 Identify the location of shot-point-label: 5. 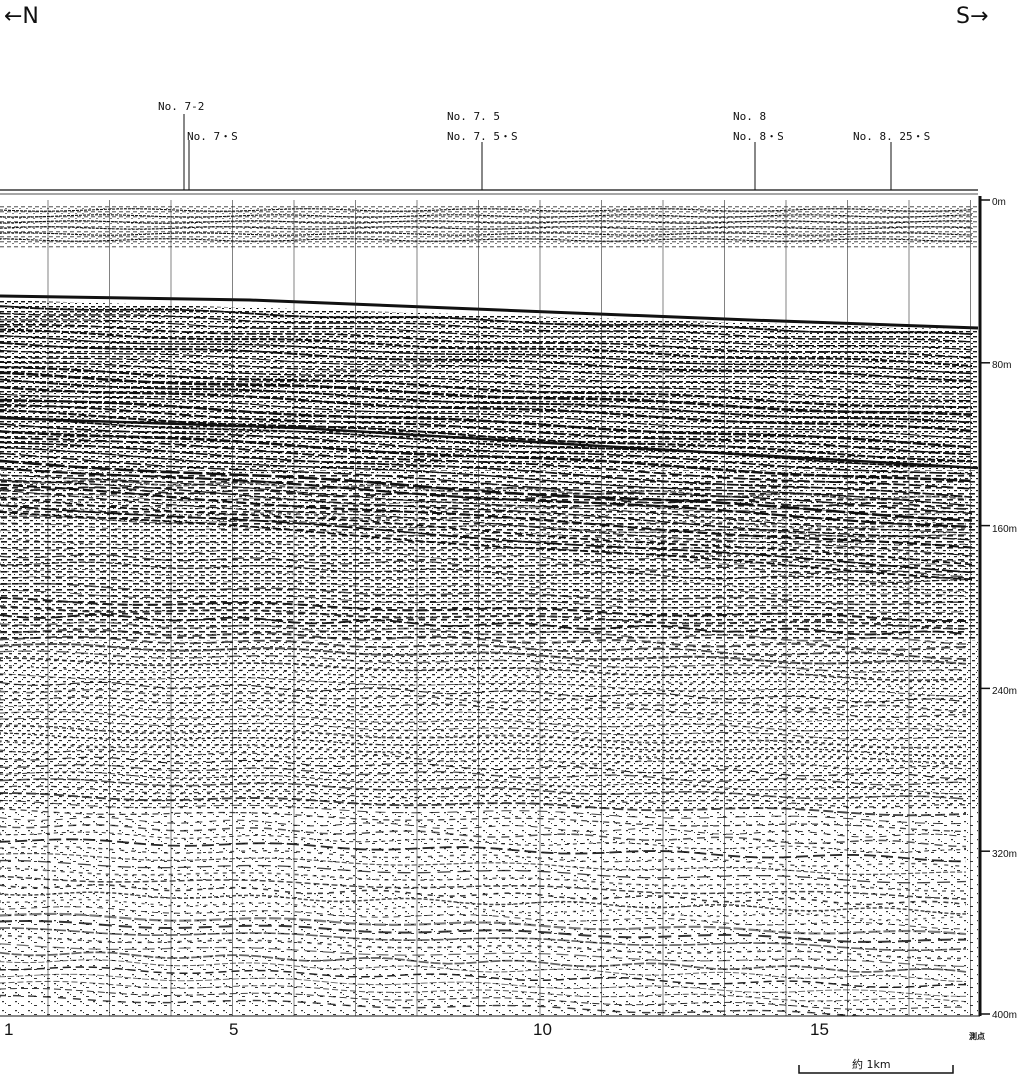
(234, 1029).